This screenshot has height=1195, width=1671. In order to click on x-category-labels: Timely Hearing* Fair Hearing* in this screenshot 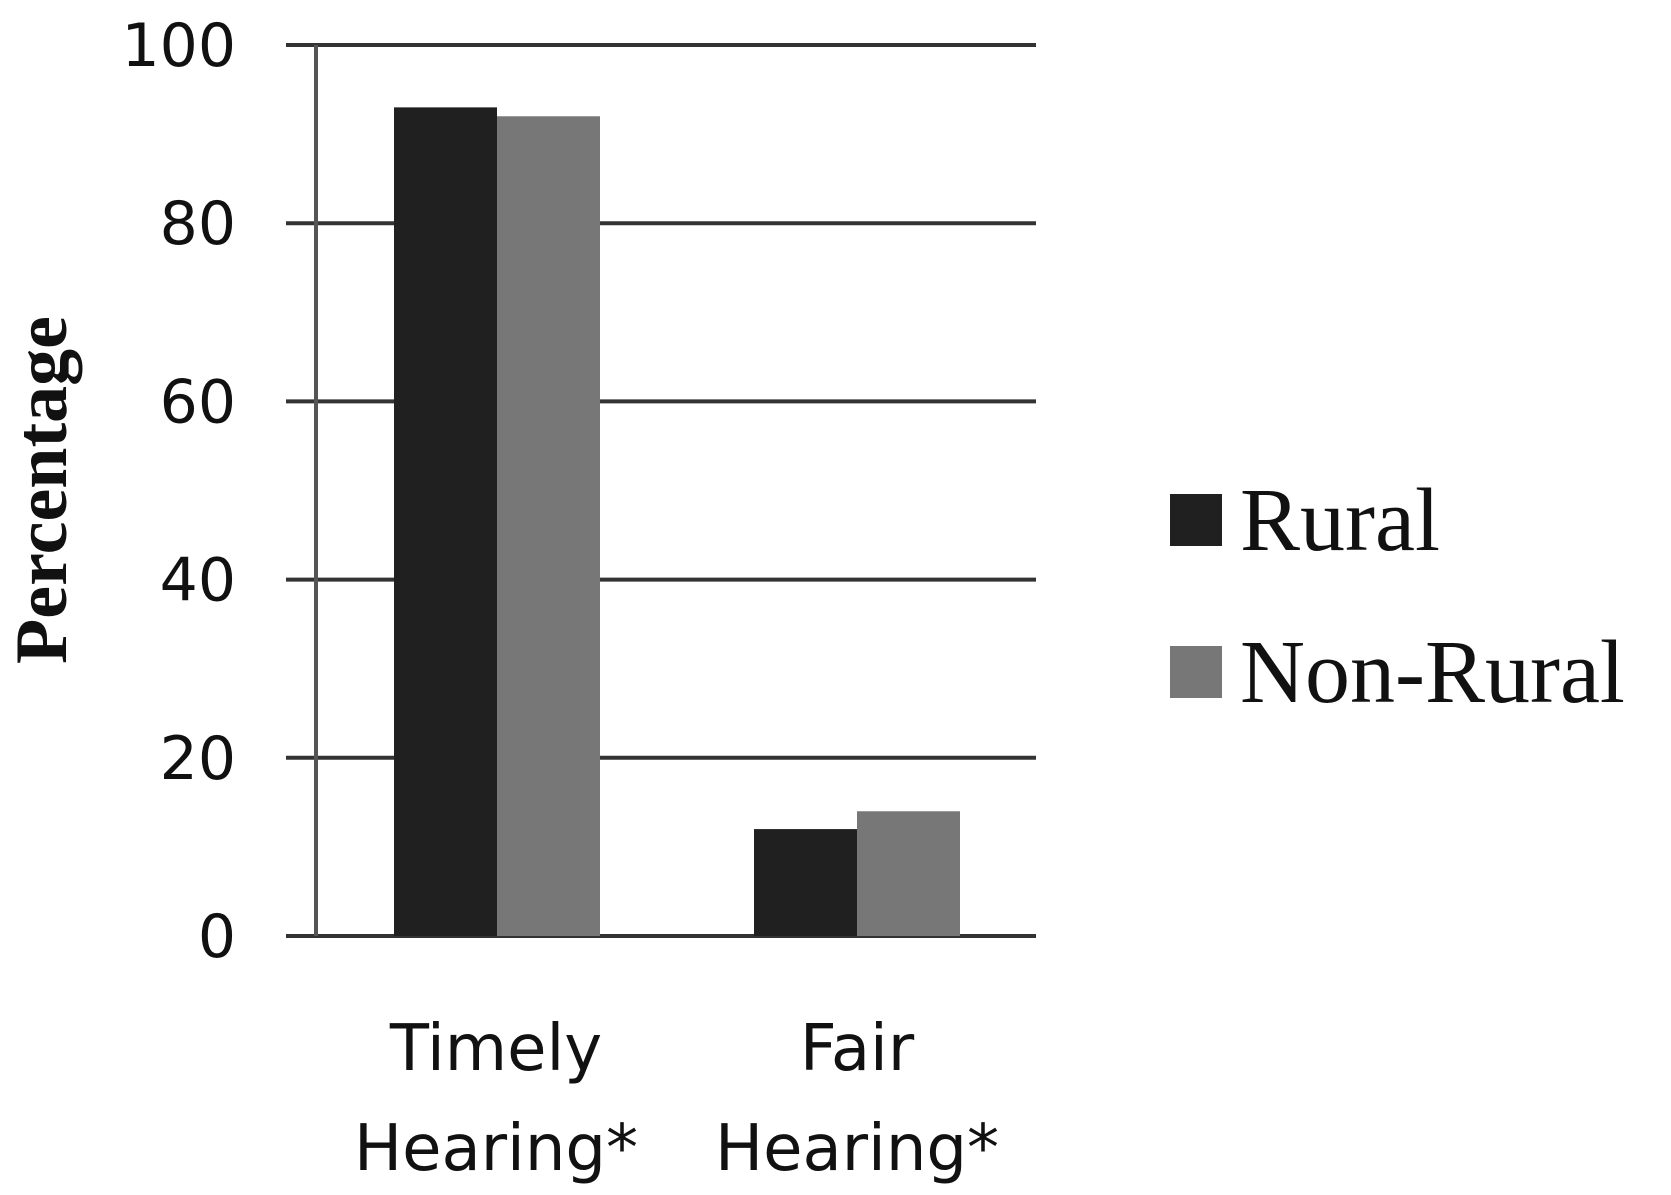, I will do `click(676, 1099)`.